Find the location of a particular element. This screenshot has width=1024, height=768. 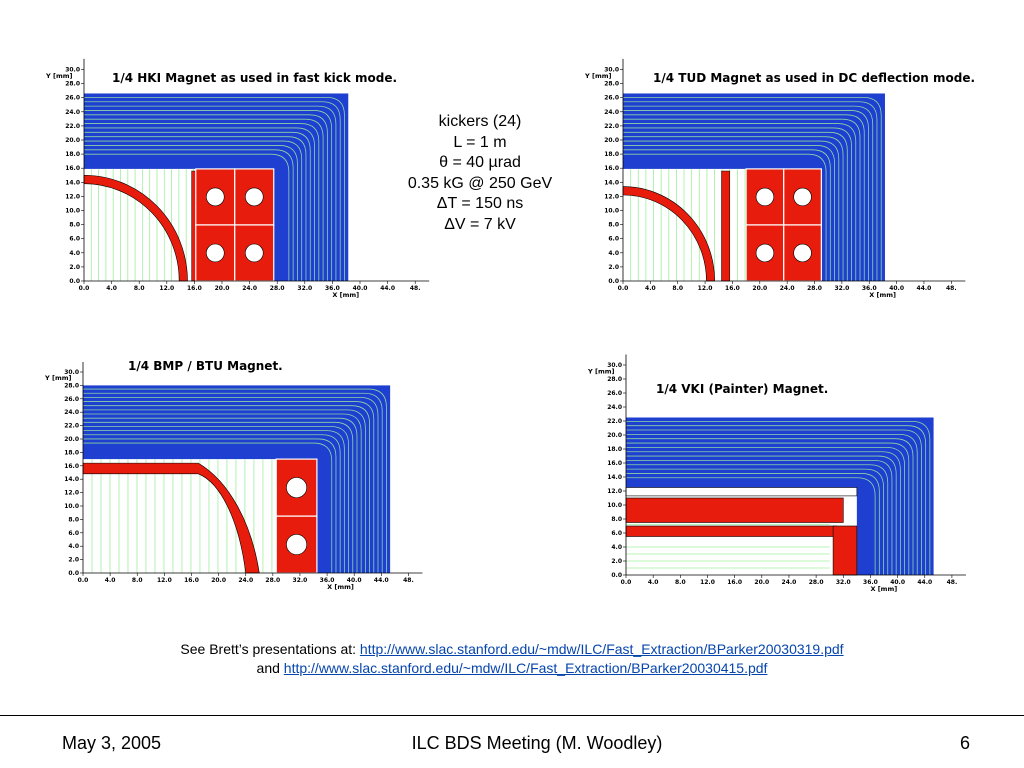

param-theta: θ = 40 µrad is located at coordinates (480, 162).